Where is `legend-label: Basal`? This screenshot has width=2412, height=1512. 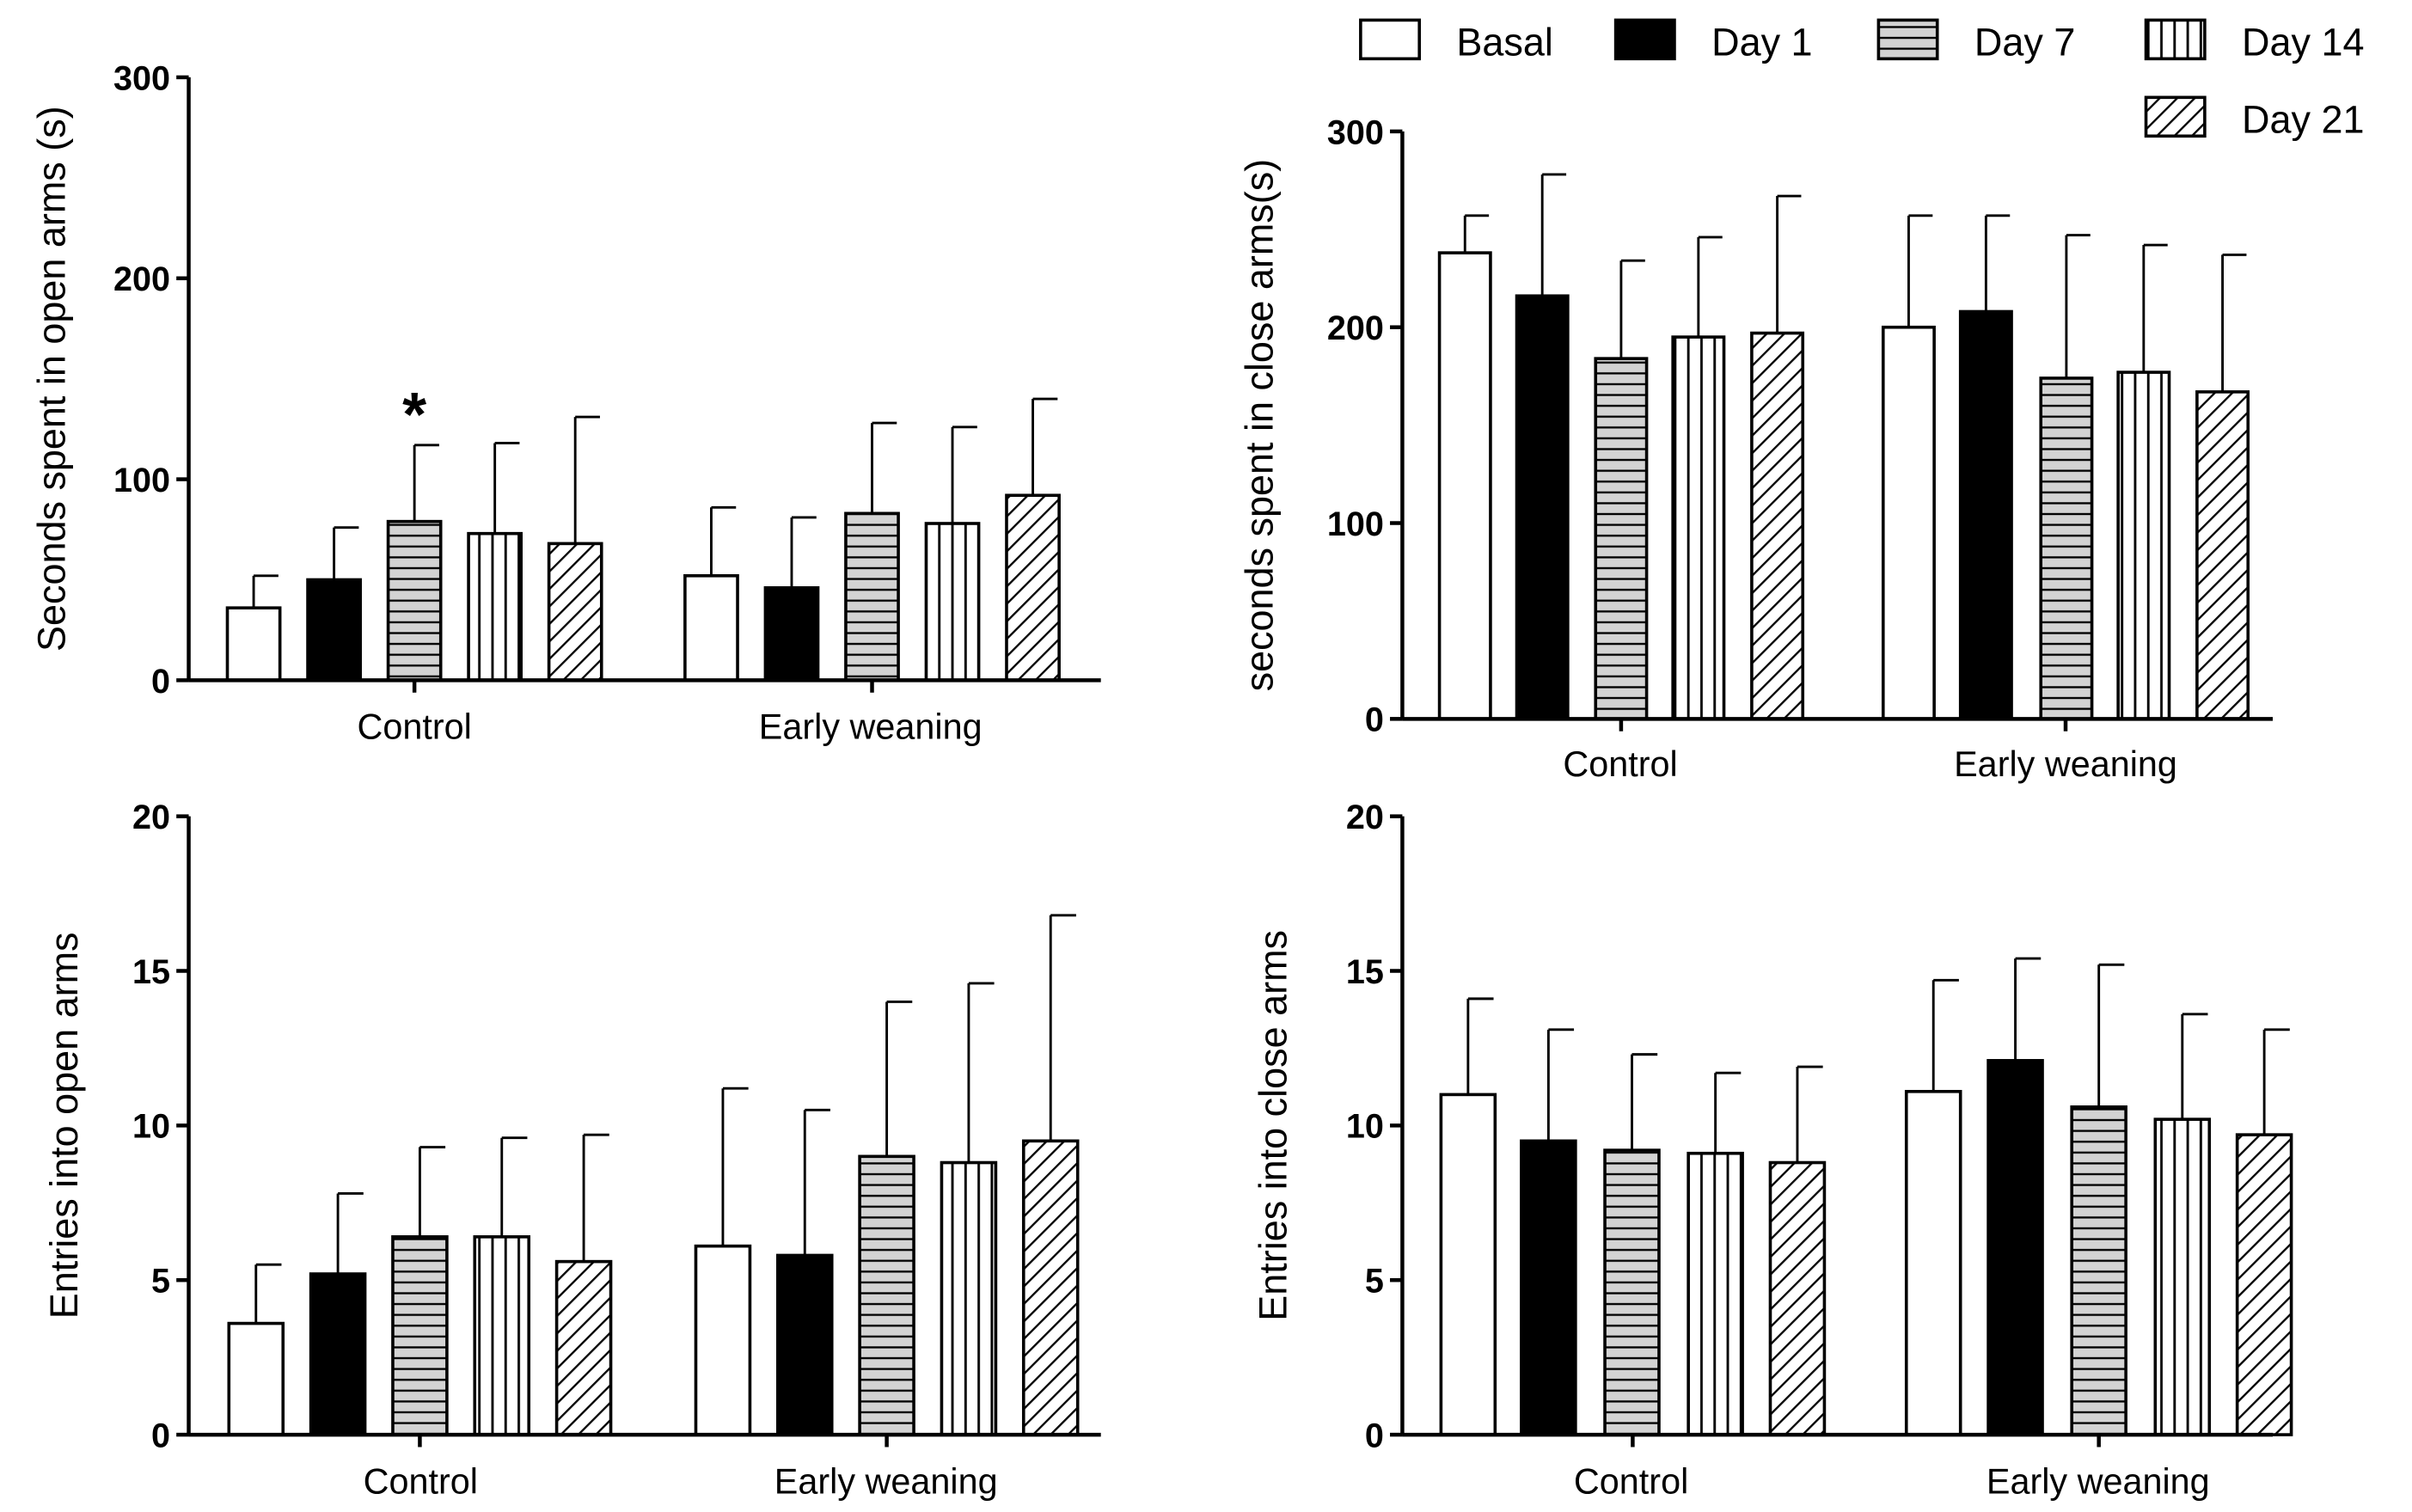 legend-label: Basal is located at coordinates (1504, 42).